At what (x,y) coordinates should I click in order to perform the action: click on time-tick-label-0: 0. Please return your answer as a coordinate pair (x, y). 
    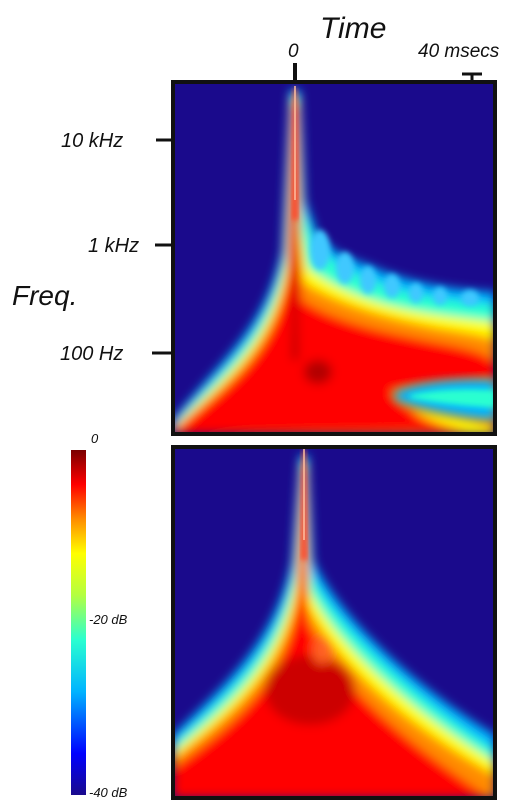
    Looking at the image, I should click on (293, 51).